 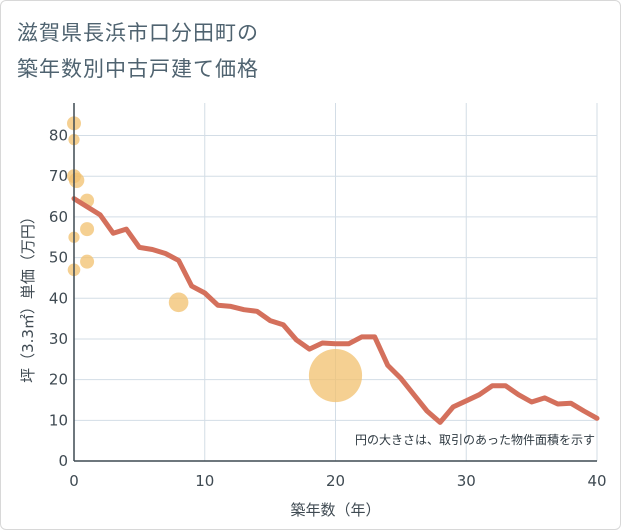 I want to click on x-tick-label: 0, so click(x=74, y=481).